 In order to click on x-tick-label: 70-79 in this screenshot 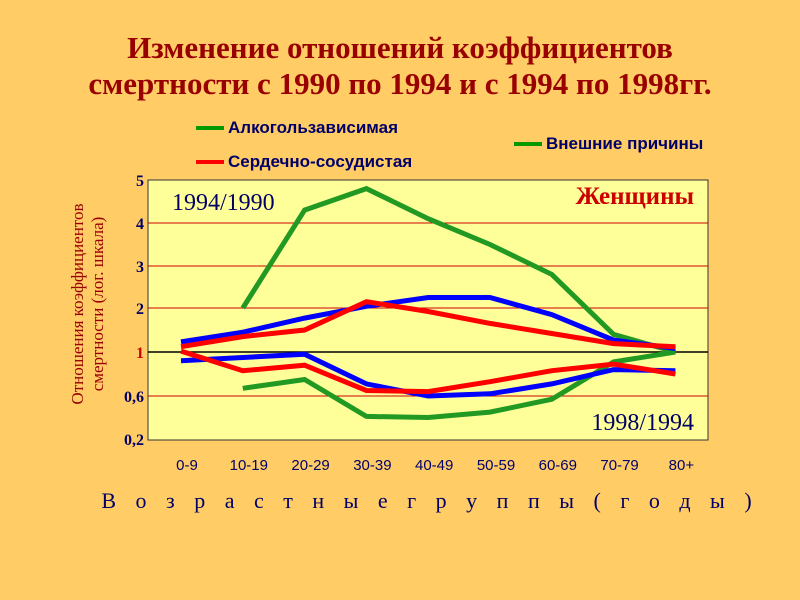, I will do `click(619, 465)`.